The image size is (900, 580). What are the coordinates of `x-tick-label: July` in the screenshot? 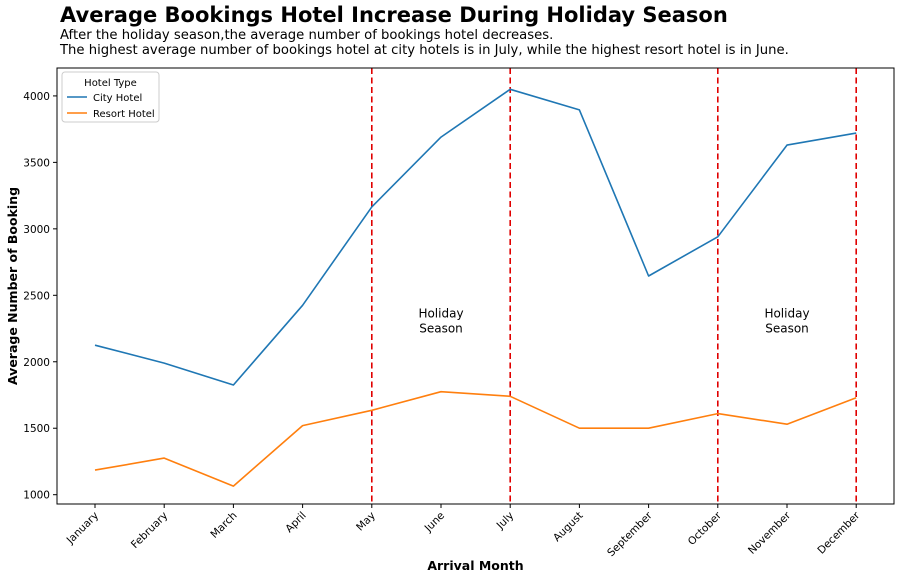 It's located at (505, 521).